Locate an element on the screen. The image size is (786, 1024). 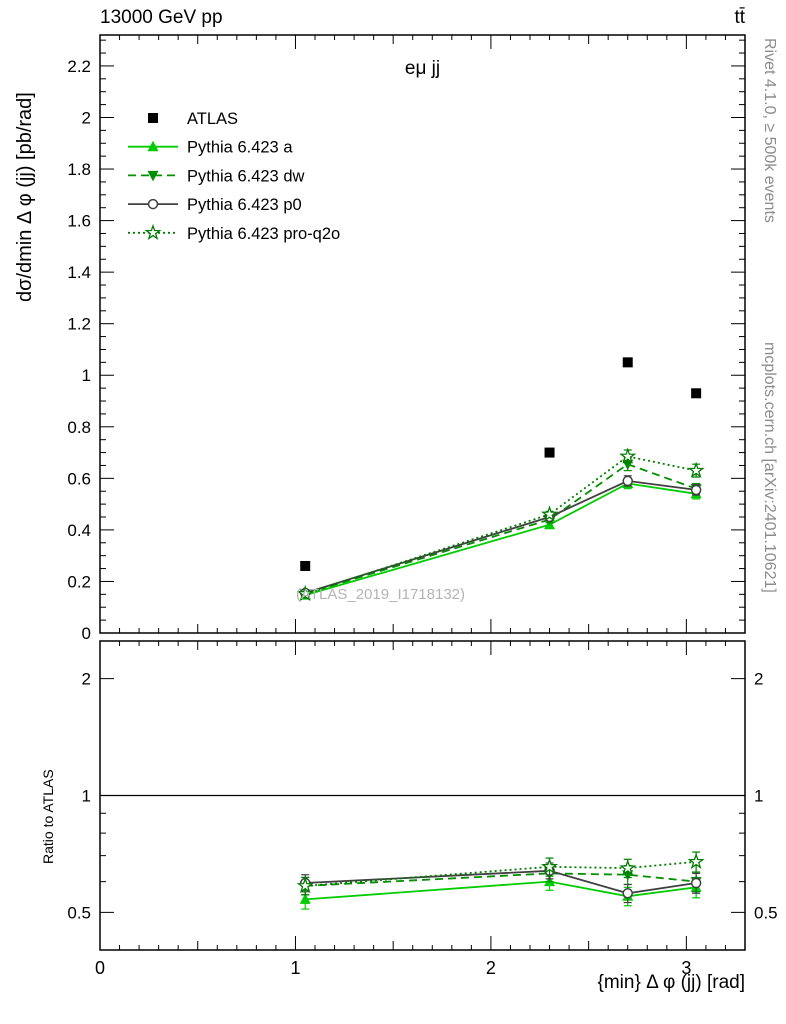
legend-entry: Pythia 6.423 a is located at coordinates (210, 148).